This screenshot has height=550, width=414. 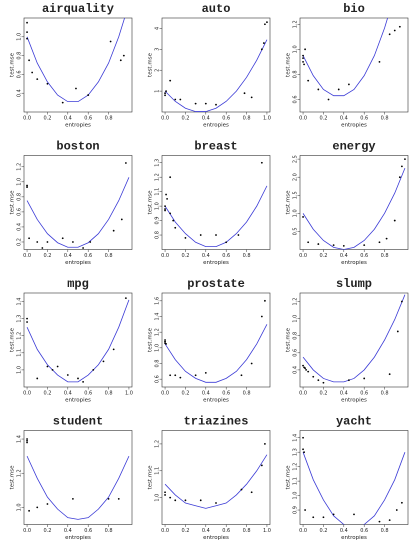 I want to click on y-tick-label: 0.8, so click(x=158, y=364).